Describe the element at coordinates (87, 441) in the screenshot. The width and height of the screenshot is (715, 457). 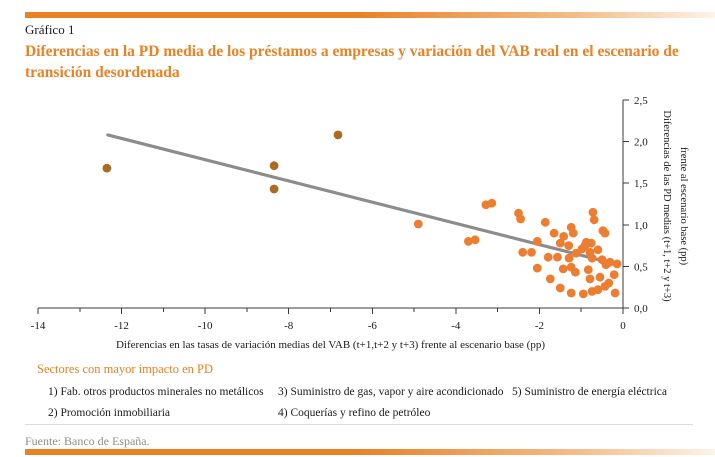
I see `source-note: Fuente: Banco de España.` at that location.